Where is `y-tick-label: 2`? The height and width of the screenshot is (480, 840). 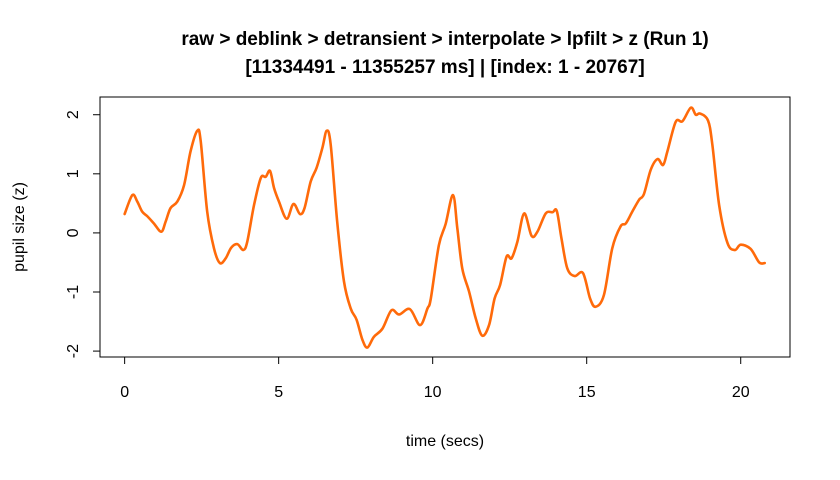 y-tick-label: 2 is located at coordinates (73, 114).